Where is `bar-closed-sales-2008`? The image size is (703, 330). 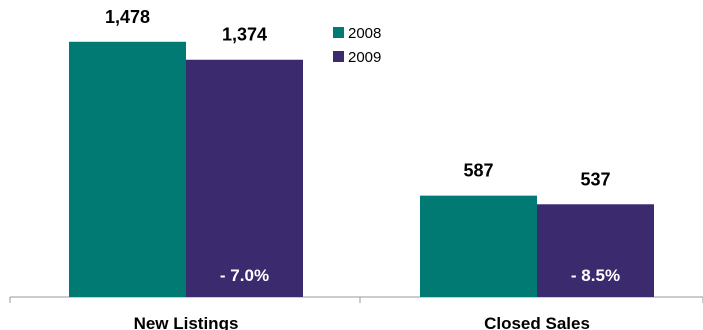 bar-closed-sales-2008 is located at coordinates (478, 246).